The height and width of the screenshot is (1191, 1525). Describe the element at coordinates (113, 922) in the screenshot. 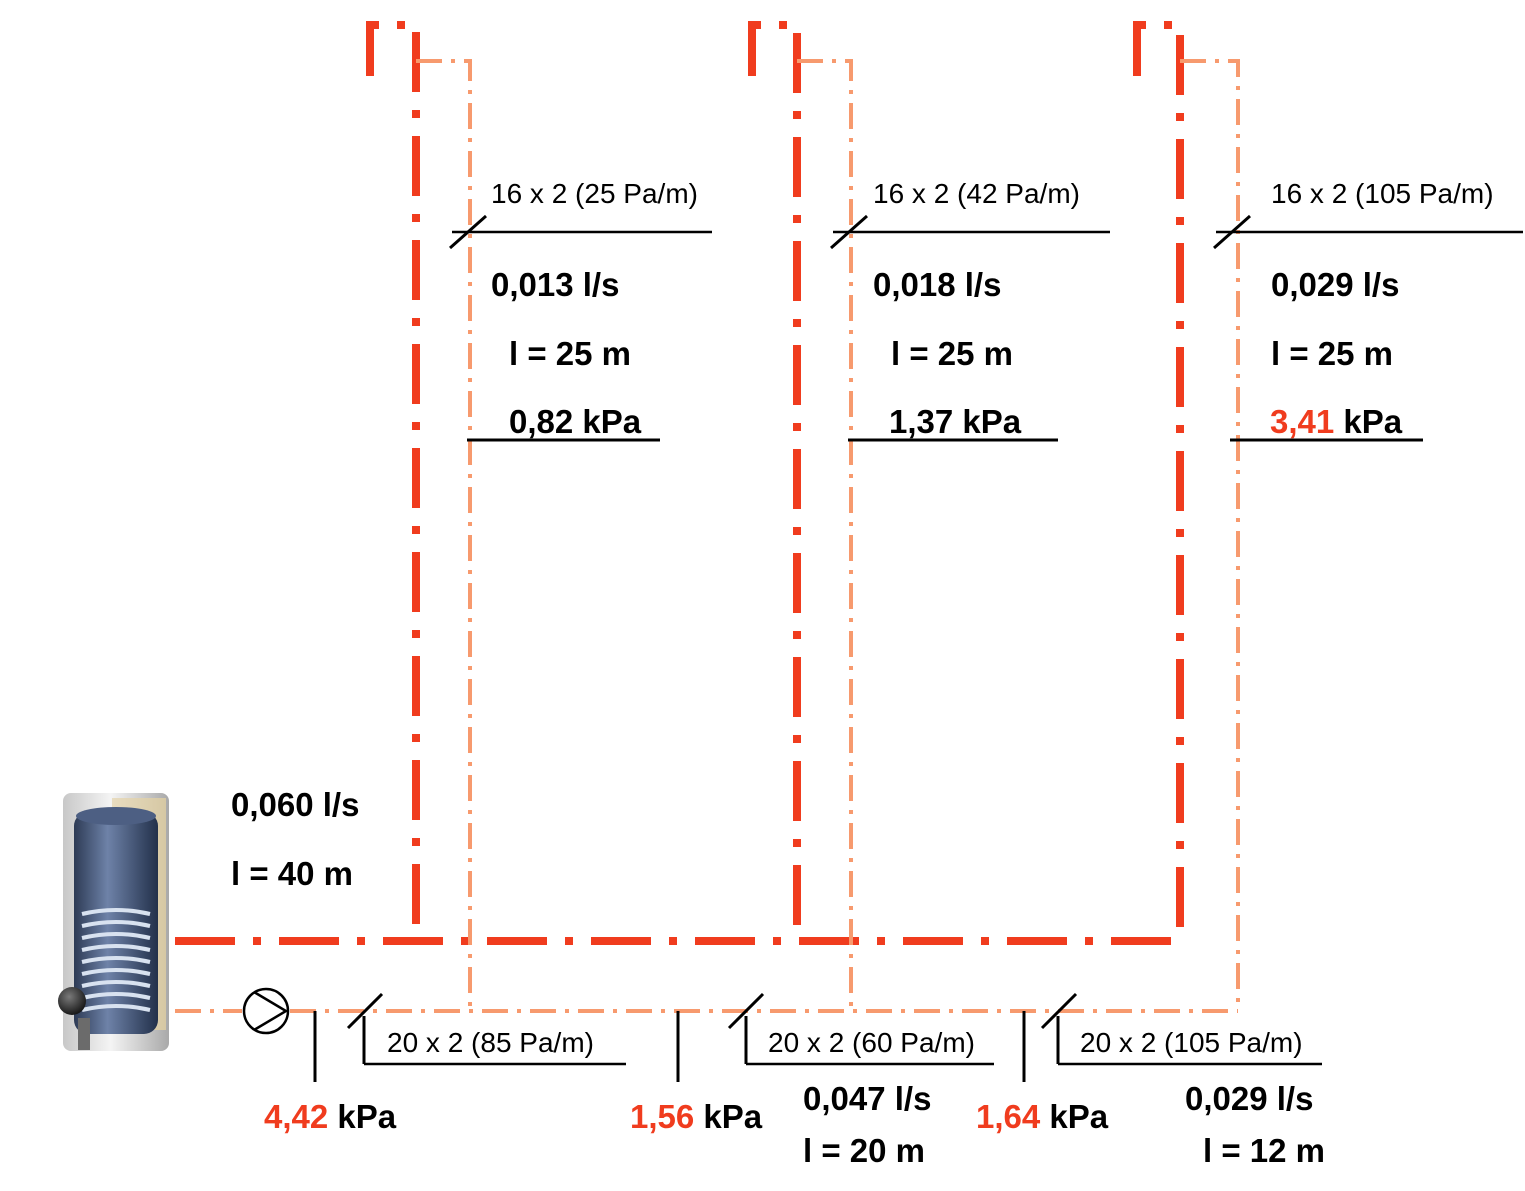

I see `hot-water-tank-icon` at that location.